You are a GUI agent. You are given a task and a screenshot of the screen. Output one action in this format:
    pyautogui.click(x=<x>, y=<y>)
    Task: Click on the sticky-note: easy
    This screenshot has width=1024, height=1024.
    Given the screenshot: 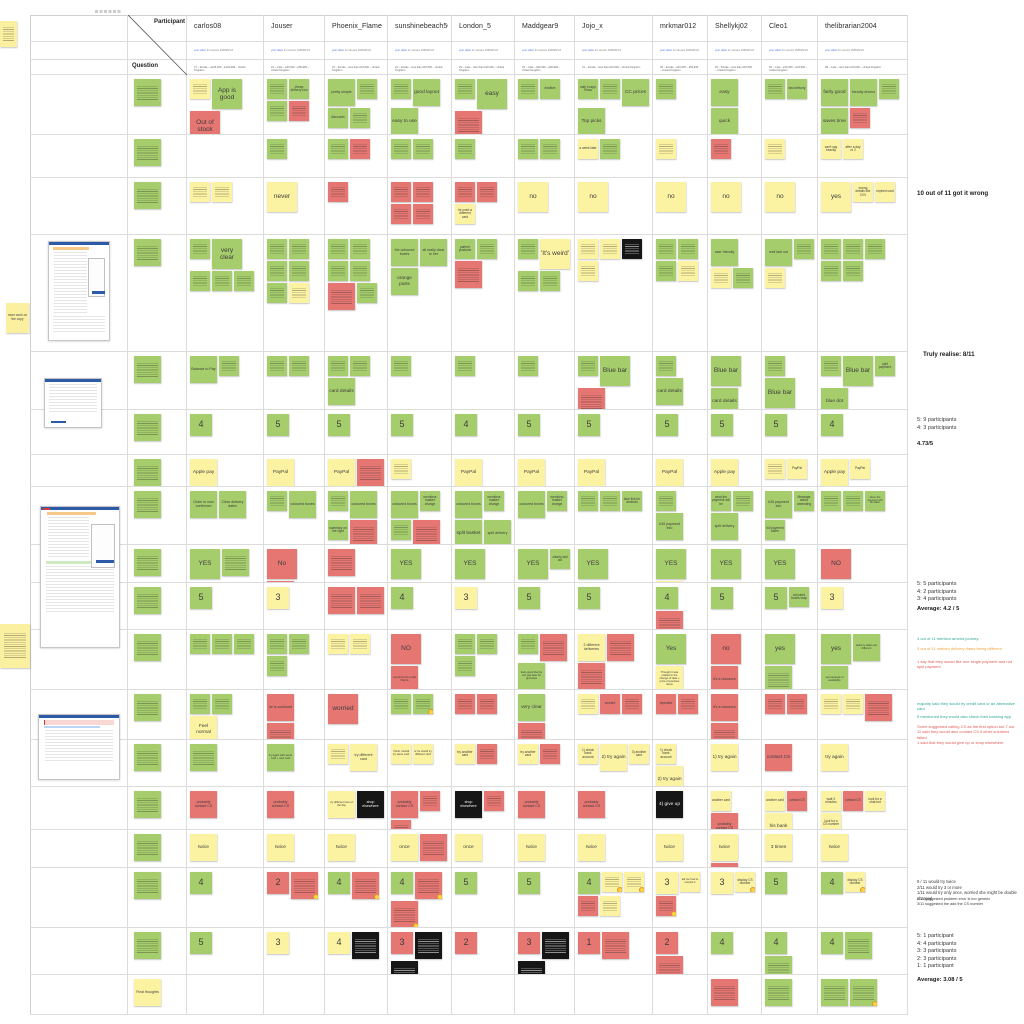 What is the action you would take?
    pyautogui.click(x=724, y=92)
    